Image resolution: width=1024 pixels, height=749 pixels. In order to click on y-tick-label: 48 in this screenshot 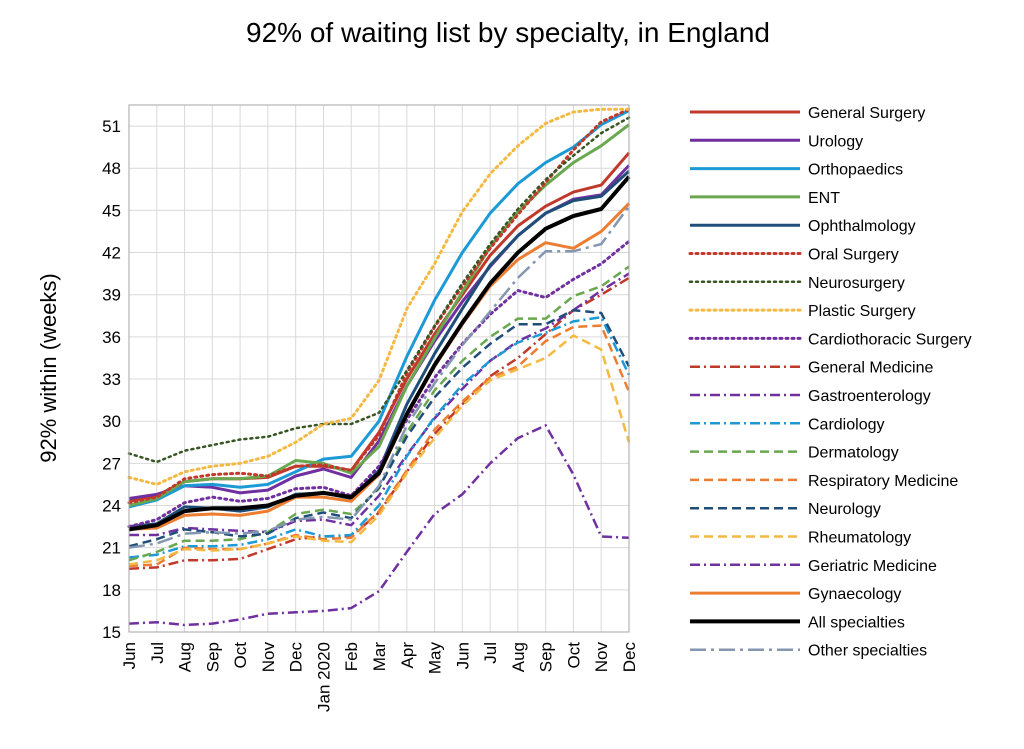, I will do `click(111, 168)`.